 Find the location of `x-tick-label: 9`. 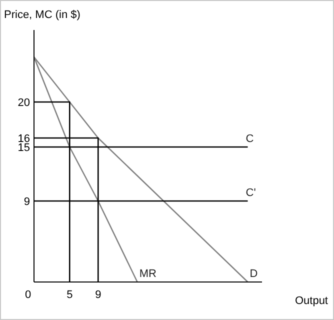

x-tick-label: 9 is located at coordinates (98, 295).